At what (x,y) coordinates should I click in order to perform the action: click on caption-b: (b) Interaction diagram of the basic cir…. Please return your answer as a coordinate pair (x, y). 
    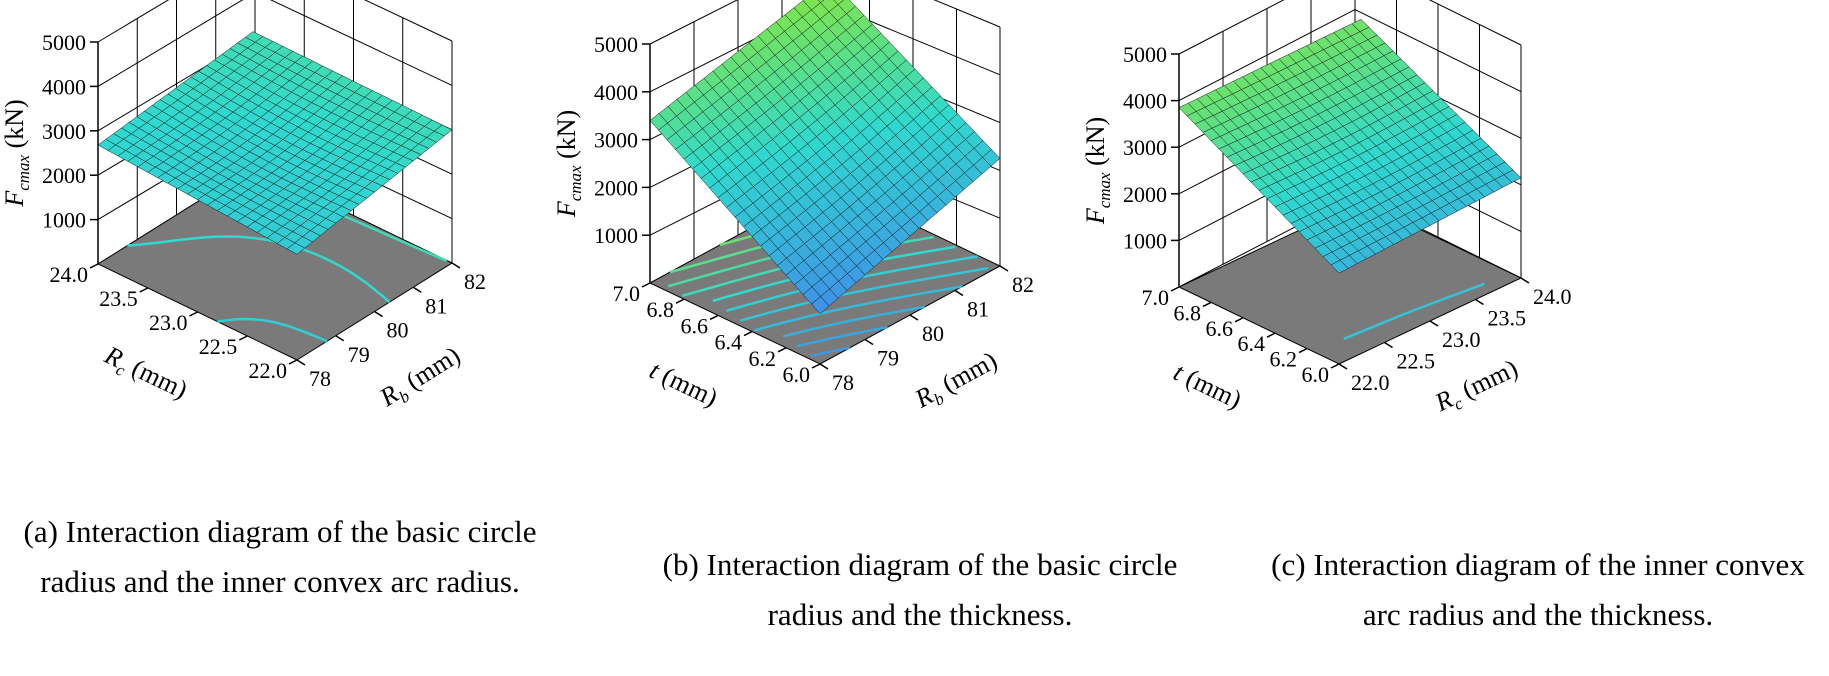
    Looking at the image, I should click on (920, 589).